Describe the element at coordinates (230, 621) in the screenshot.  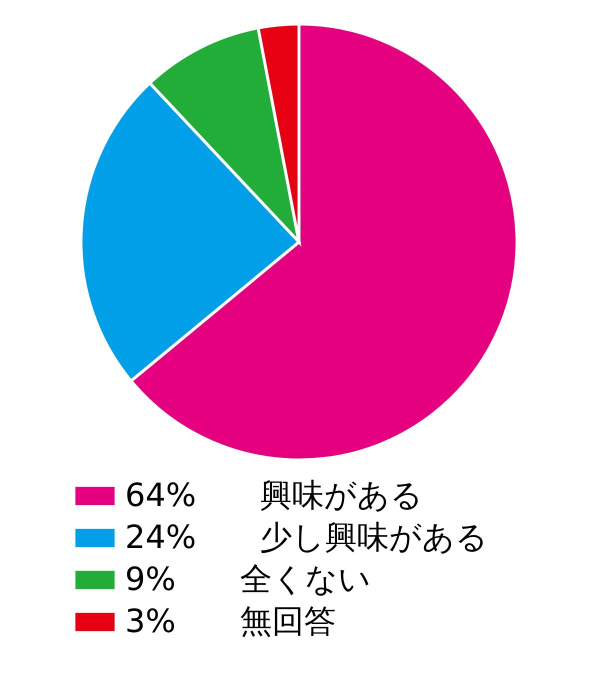
I see `legend-label: 3% 無回答` at that location.